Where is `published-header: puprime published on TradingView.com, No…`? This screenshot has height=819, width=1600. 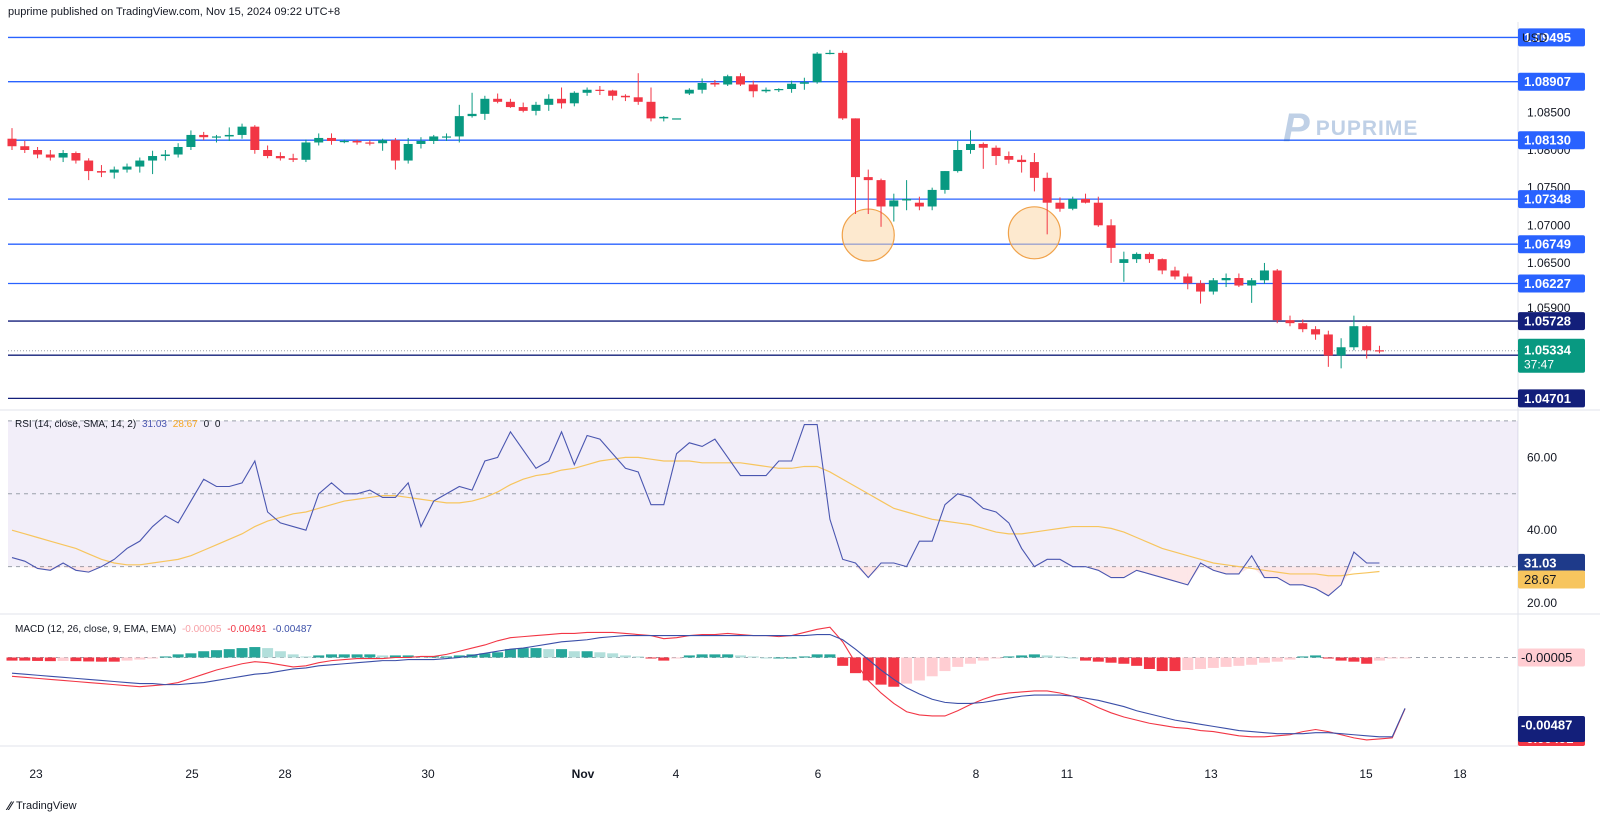
published-header: puprime published on TradingView.com, No… is located at coordinates (174, 12).